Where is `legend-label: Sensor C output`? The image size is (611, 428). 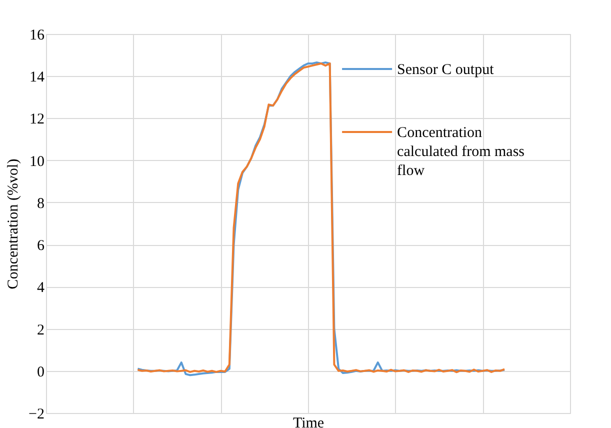 legend-label: Sensor C output is located at coordinates (446, 70).